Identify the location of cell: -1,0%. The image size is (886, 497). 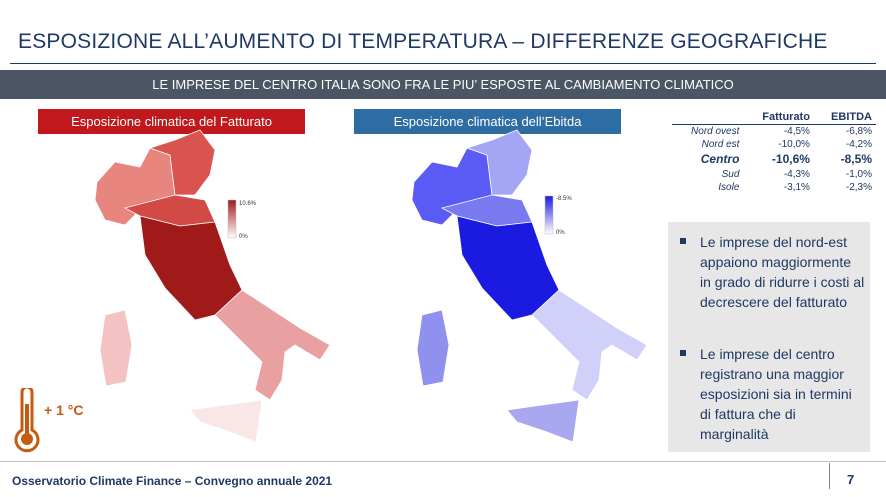
(858, 174).